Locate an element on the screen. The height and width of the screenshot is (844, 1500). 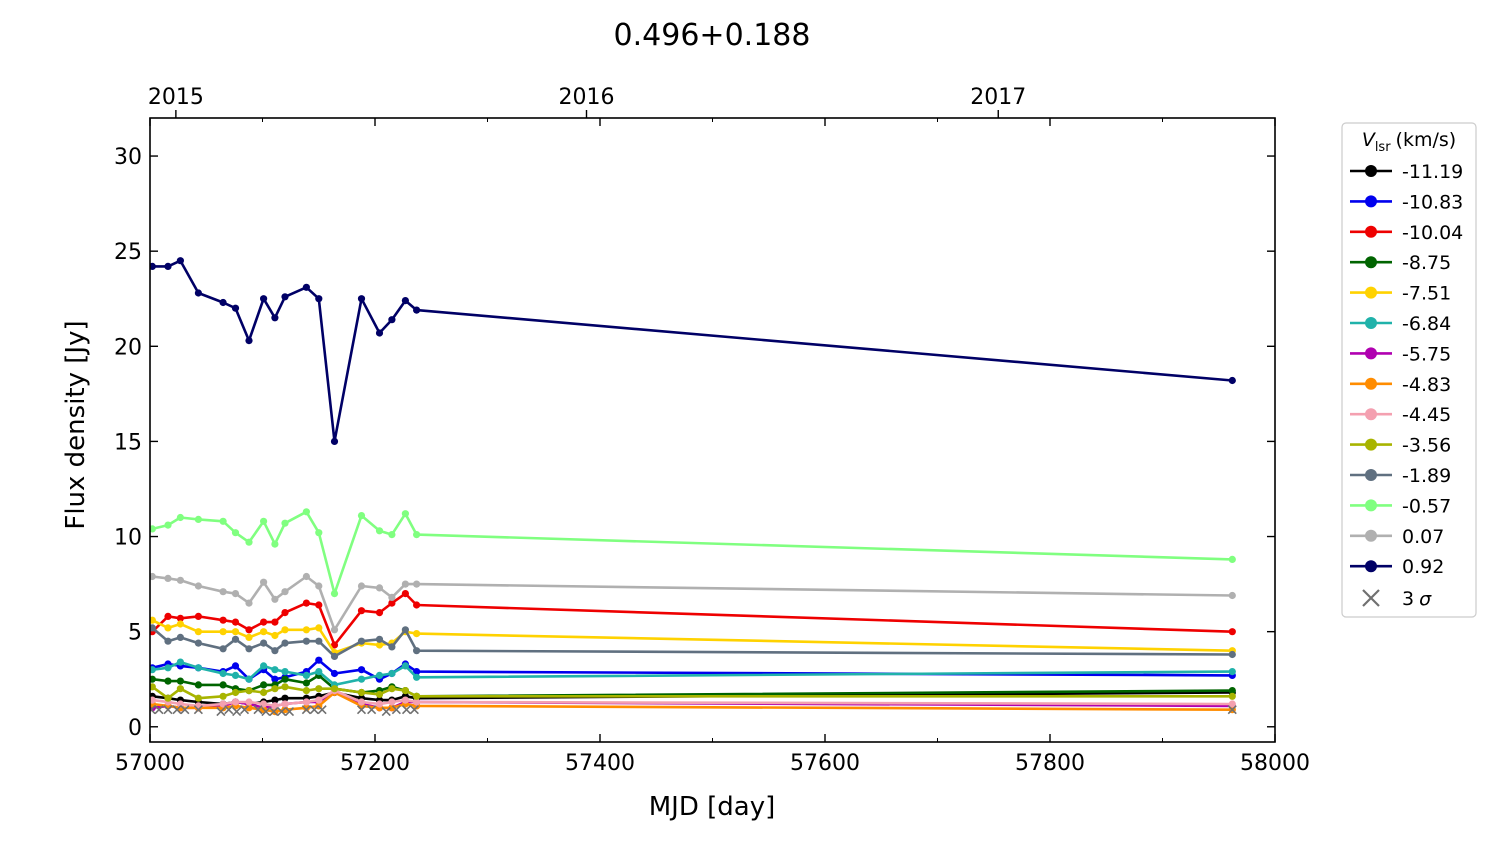
series--6.84 is located at coordinates (693, 673).